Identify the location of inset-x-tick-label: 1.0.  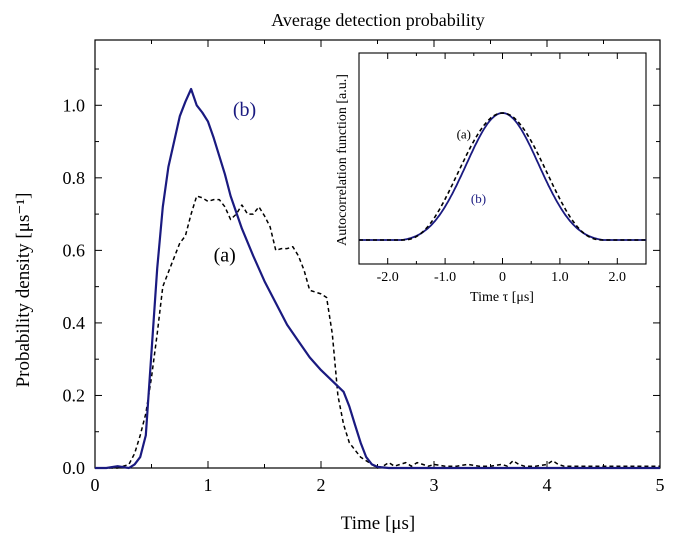
(560, 277).